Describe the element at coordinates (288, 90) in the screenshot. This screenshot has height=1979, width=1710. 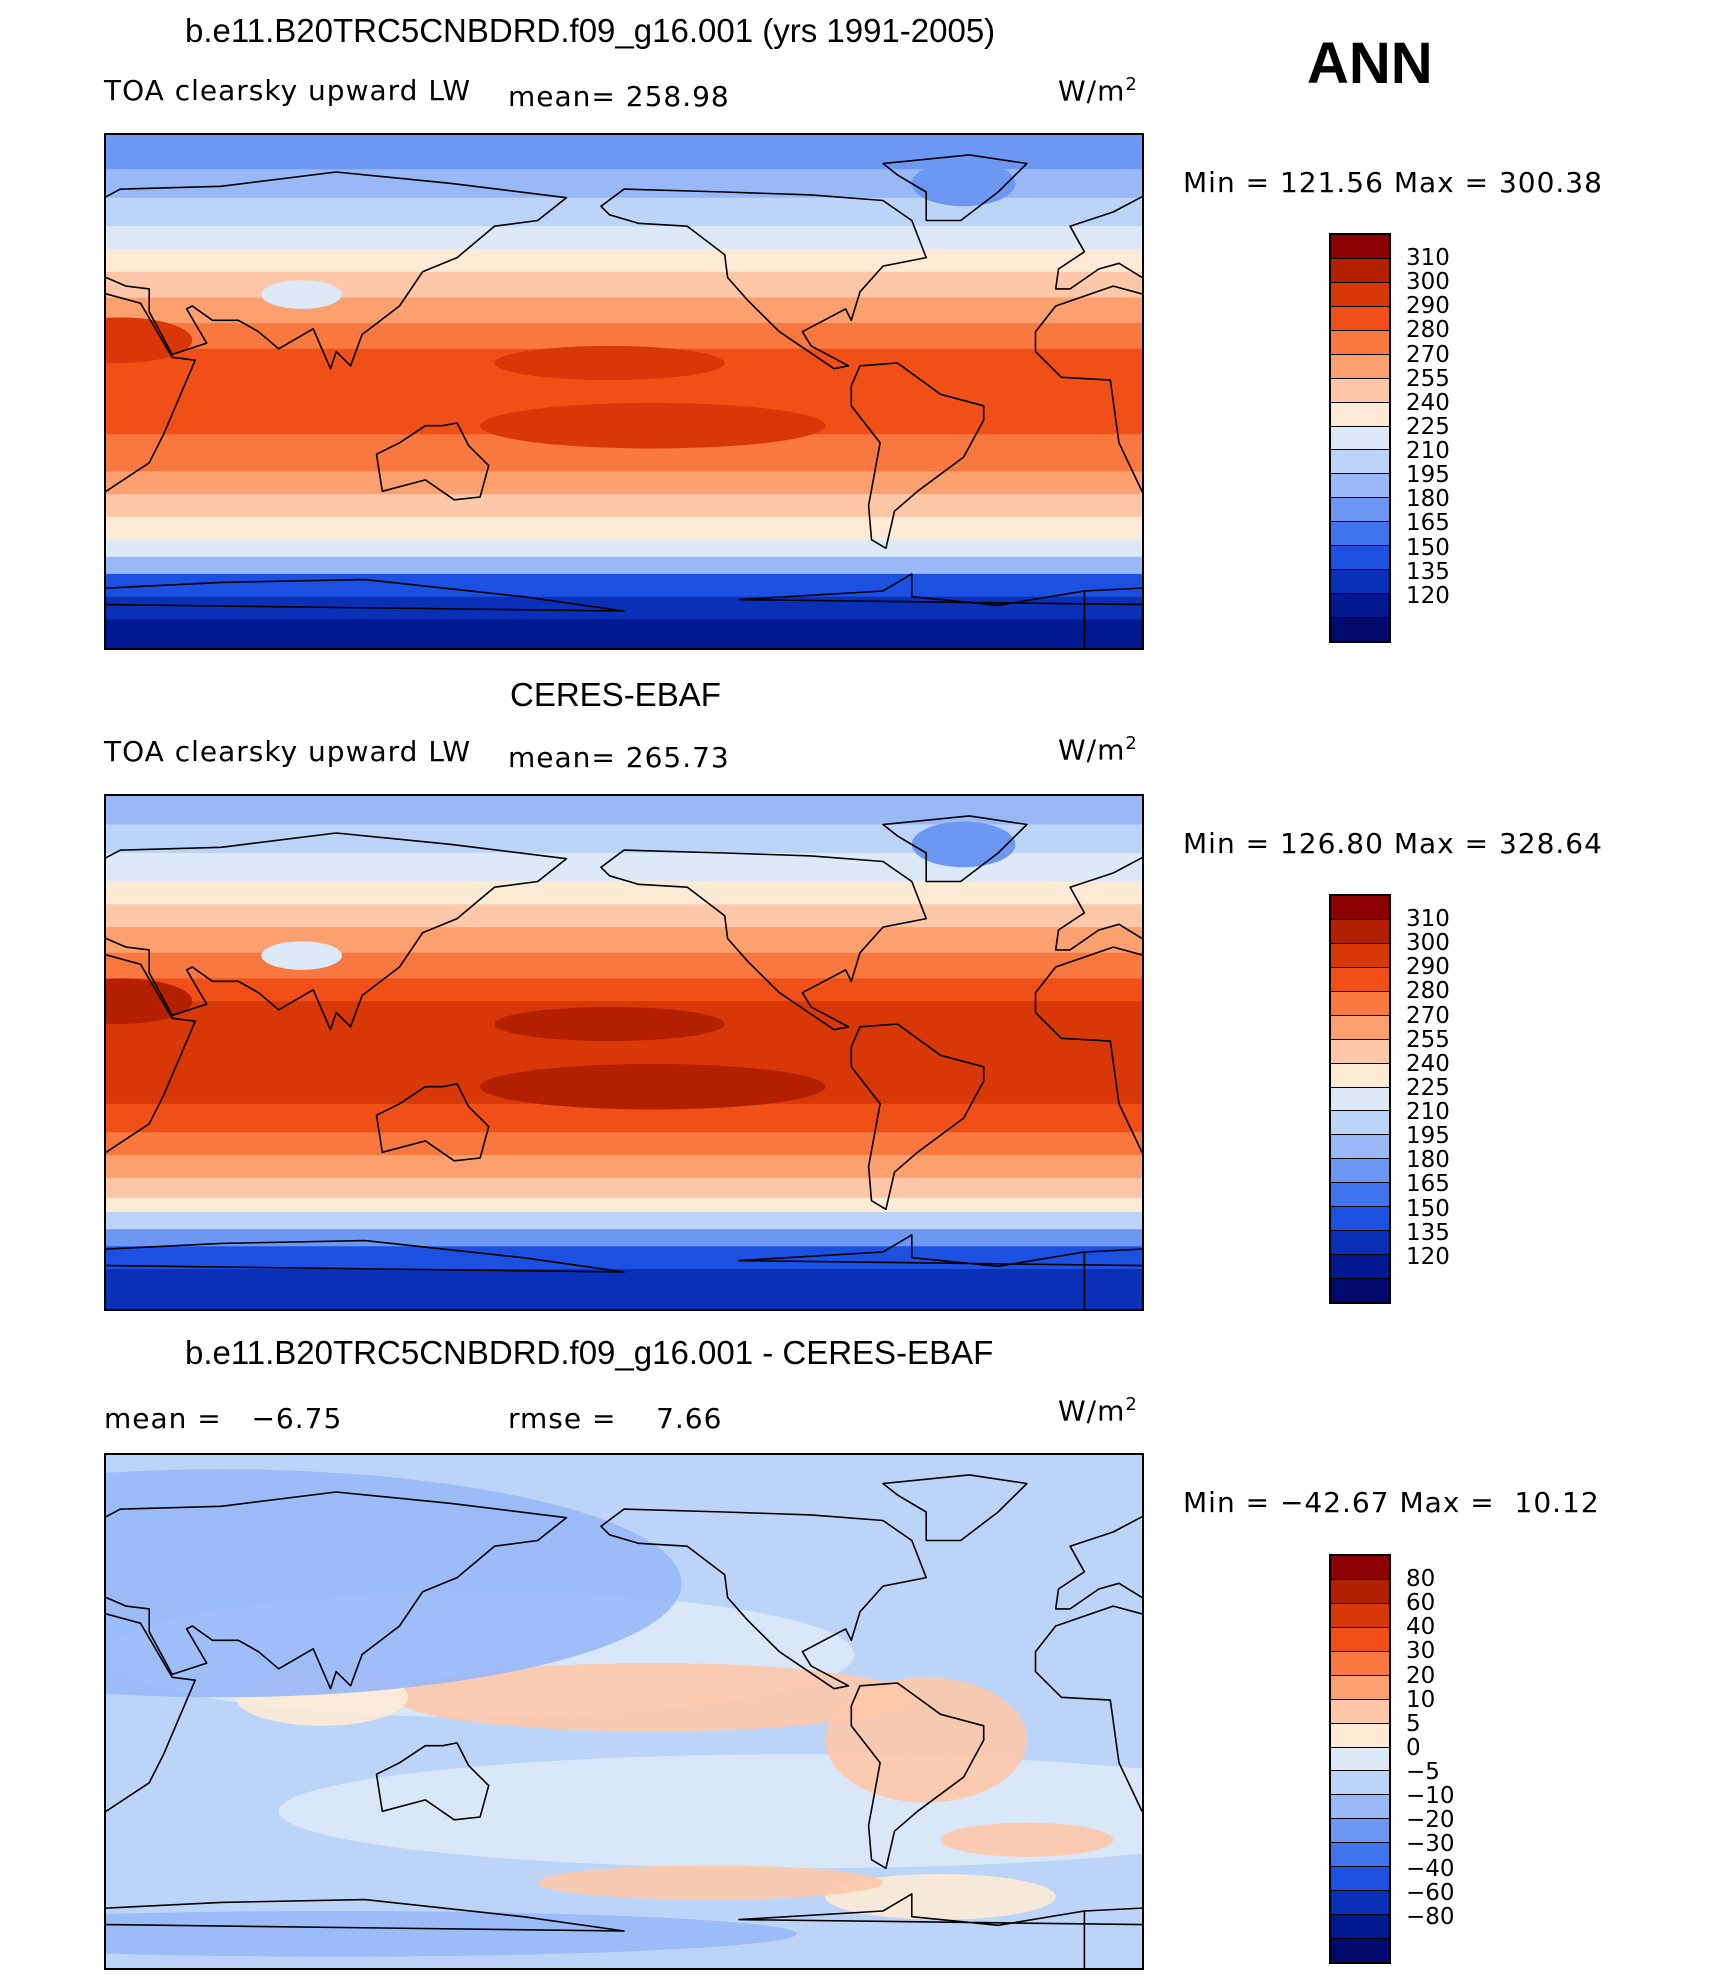
I see `panel-variable-label-model: TOA clearsky upward LW` at that location.